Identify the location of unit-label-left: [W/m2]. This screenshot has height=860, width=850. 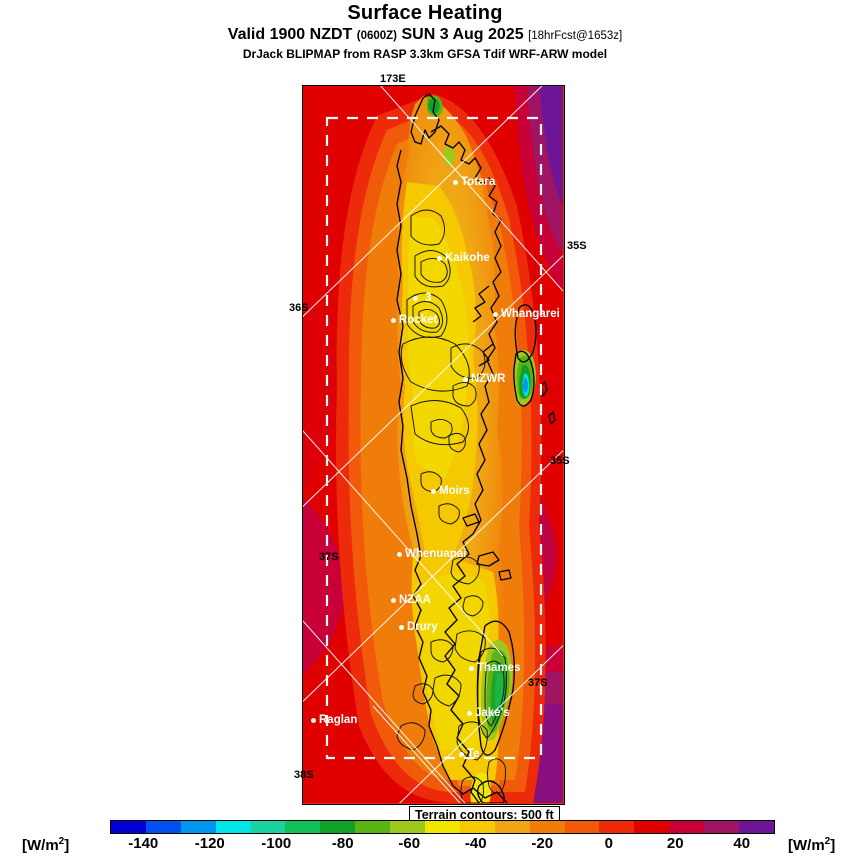
(46, 845).